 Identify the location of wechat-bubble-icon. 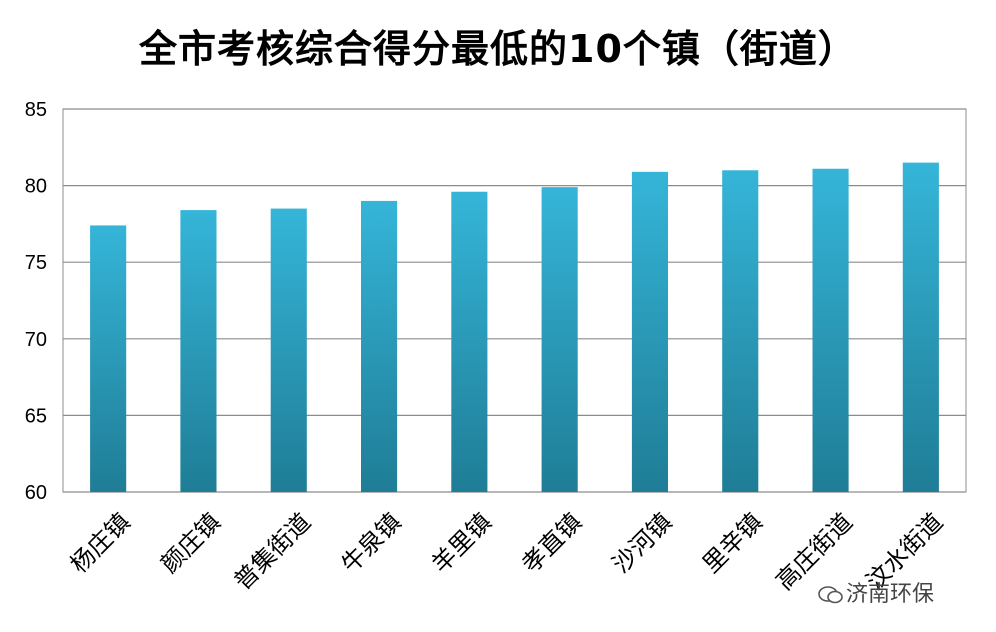
(830, 595).